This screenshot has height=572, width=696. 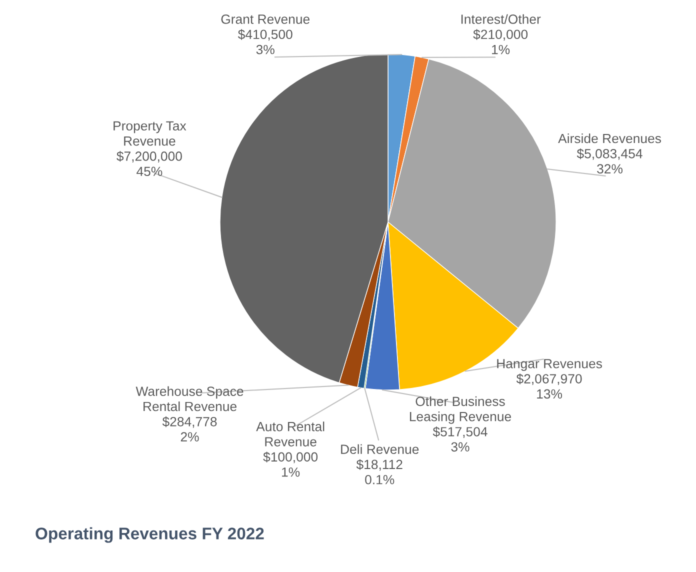 What do you see at coordinates (501, 19) in the screenshot?
I see `slice-label: Interest/Other` at bounding box center [501, 19].